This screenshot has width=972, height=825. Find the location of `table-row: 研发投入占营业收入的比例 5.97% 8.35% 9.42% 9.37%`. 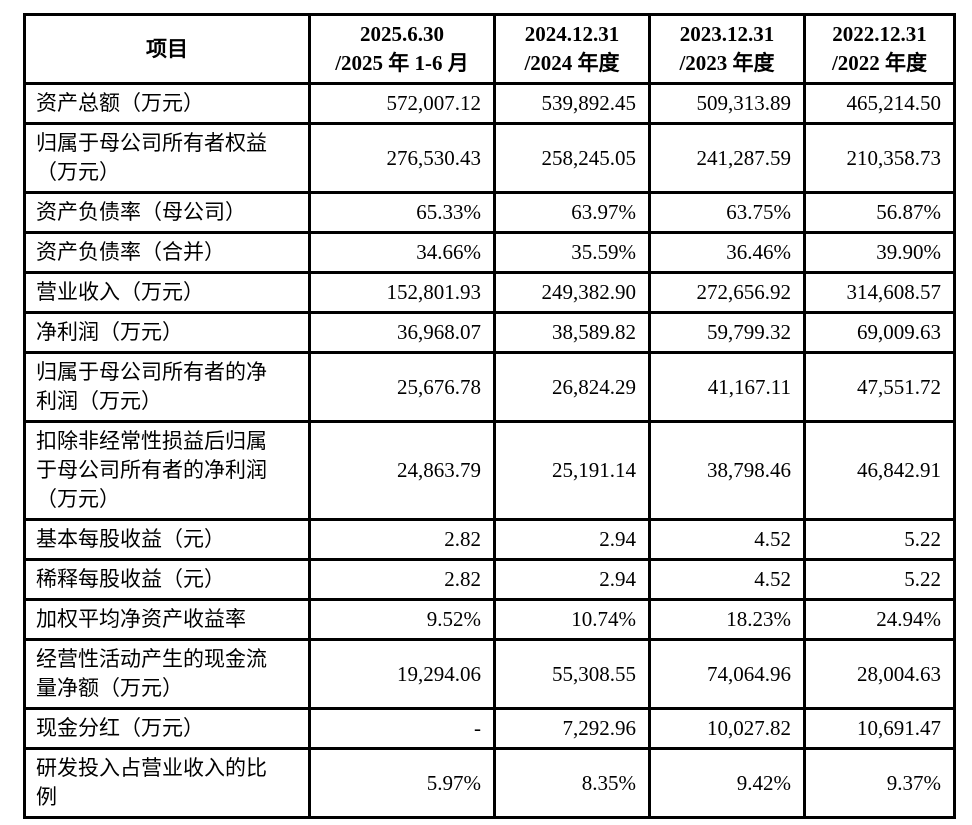

table-row: 研发投入占营业收入的比例 5.97% 8.35% 9.42% 9.37% is located at coordinates (489, 783).